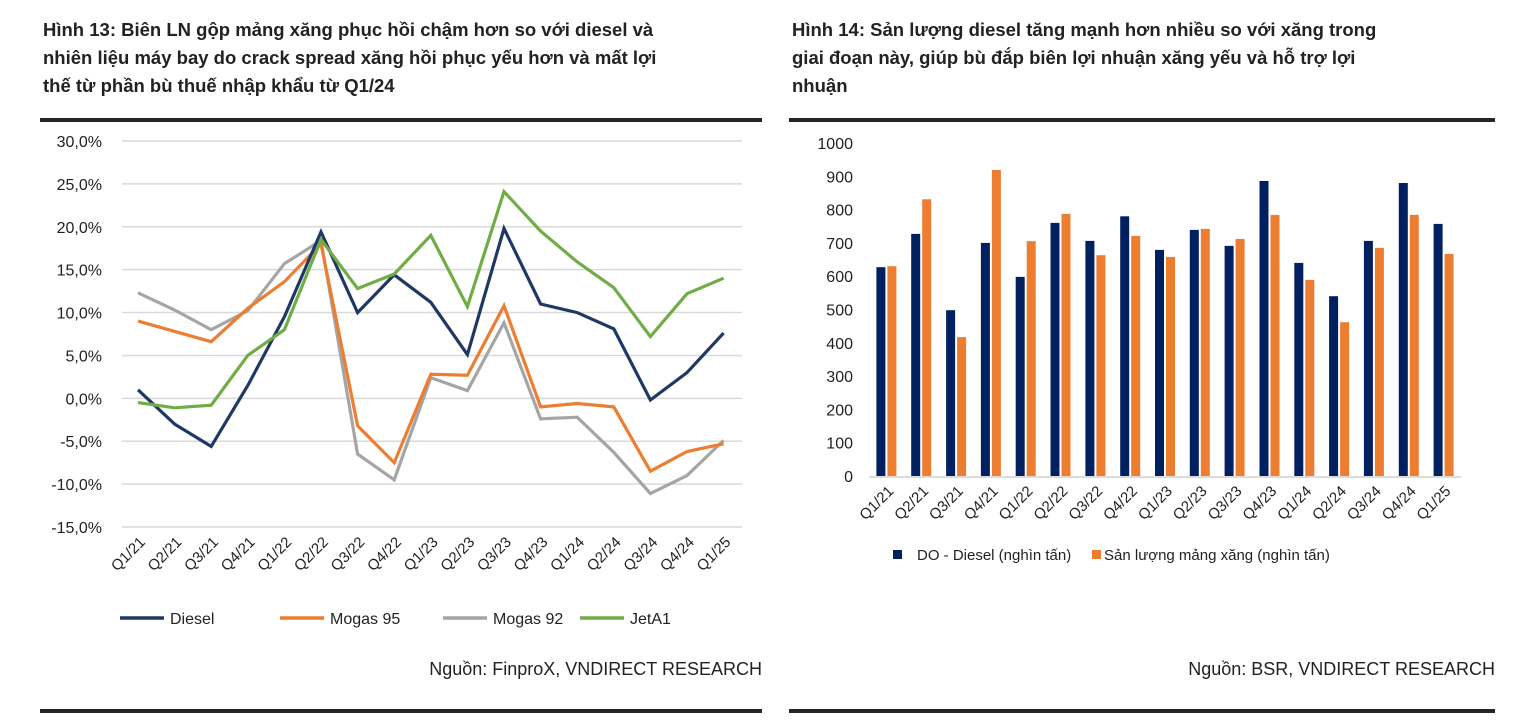 Image resolution: width=1517 pixels, height=722 pixels. I want to click on legend-label: JetA1, so click(650, 619).